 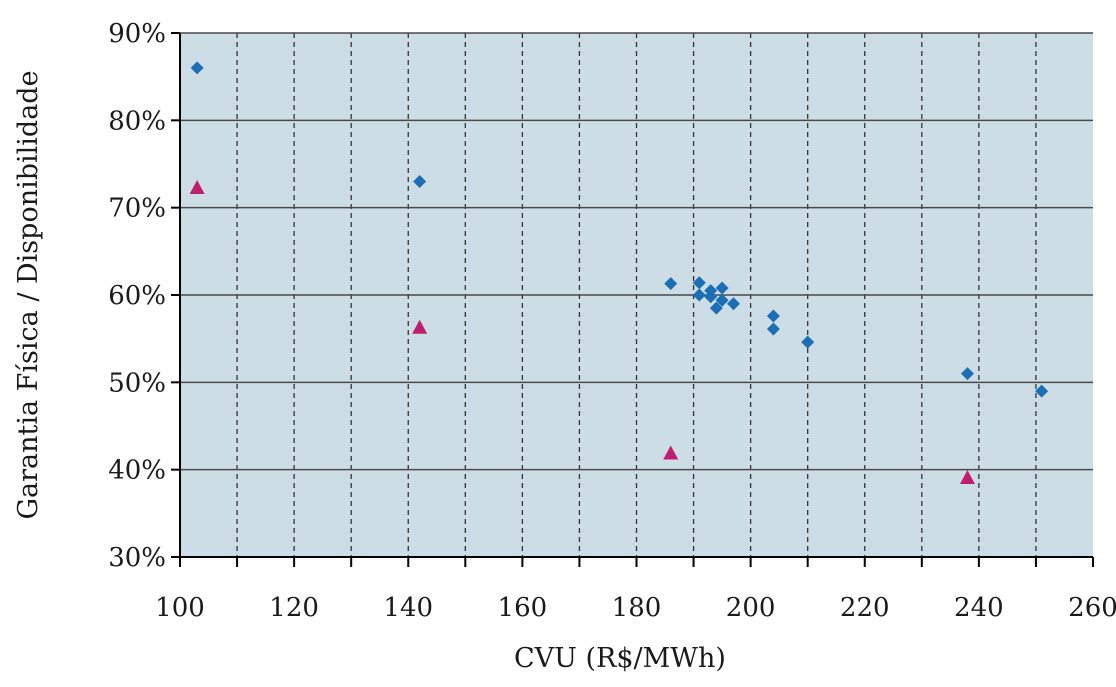 I want to click on y-tick-label: 40%, so click(x=137, y=471).